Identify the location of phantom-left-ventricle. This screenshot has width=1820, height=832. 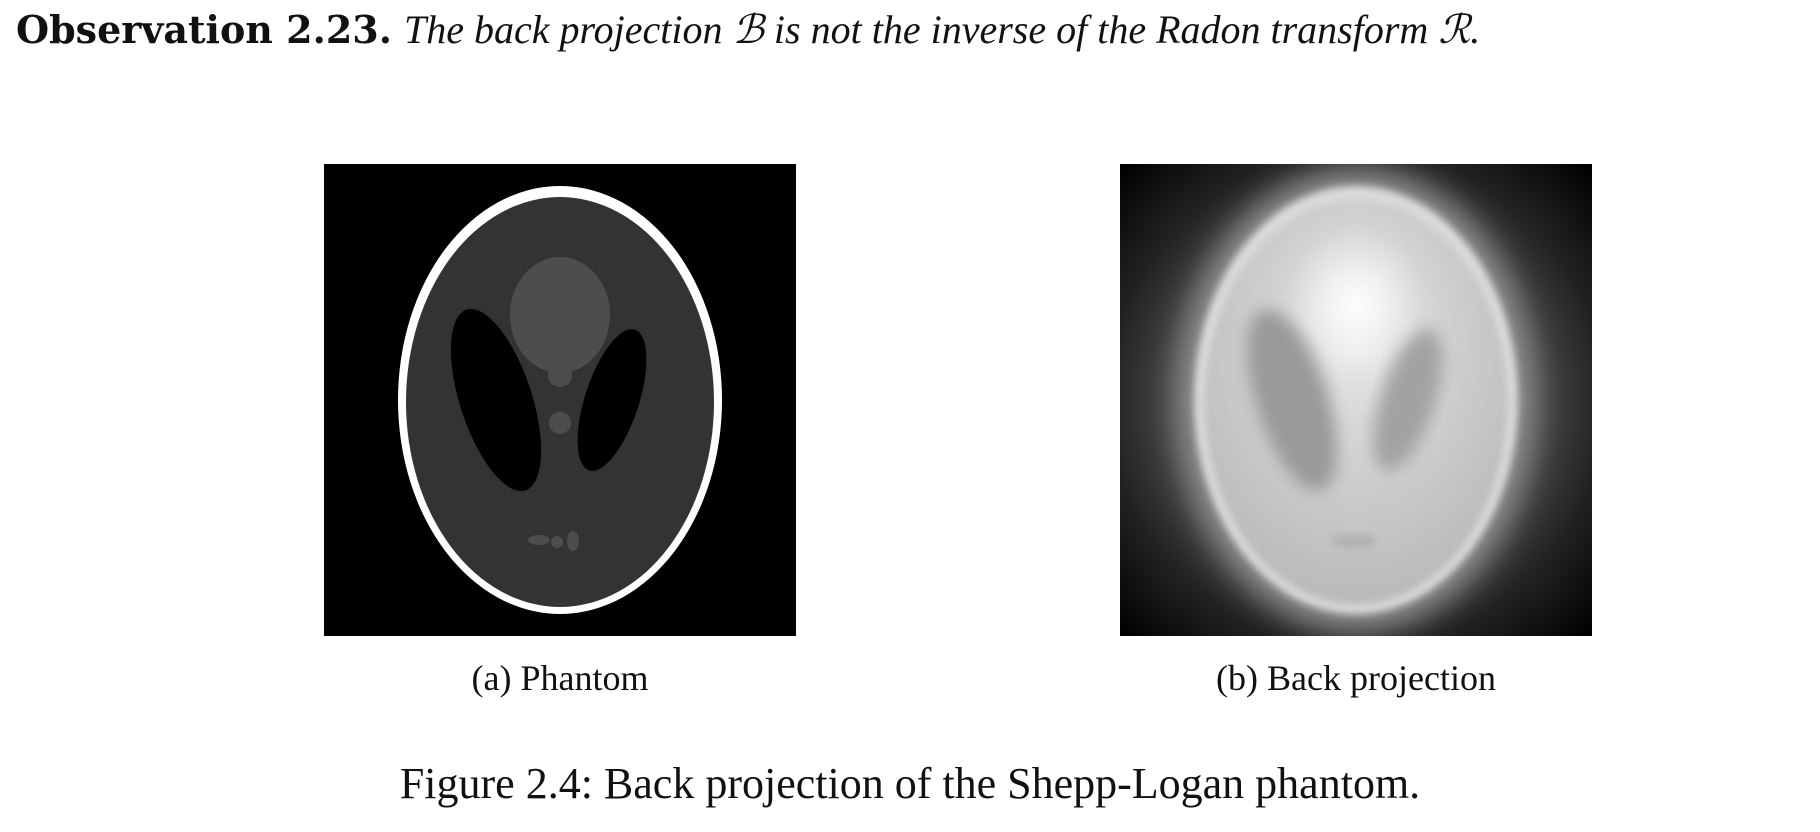
(496, 400).